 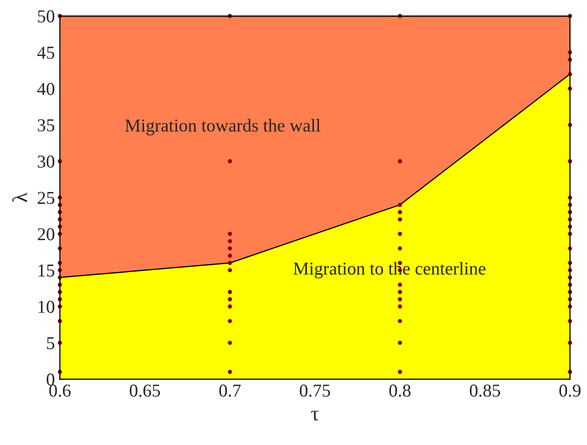 I want to click on y-tick-label: 40, so click(x=45, y=89).